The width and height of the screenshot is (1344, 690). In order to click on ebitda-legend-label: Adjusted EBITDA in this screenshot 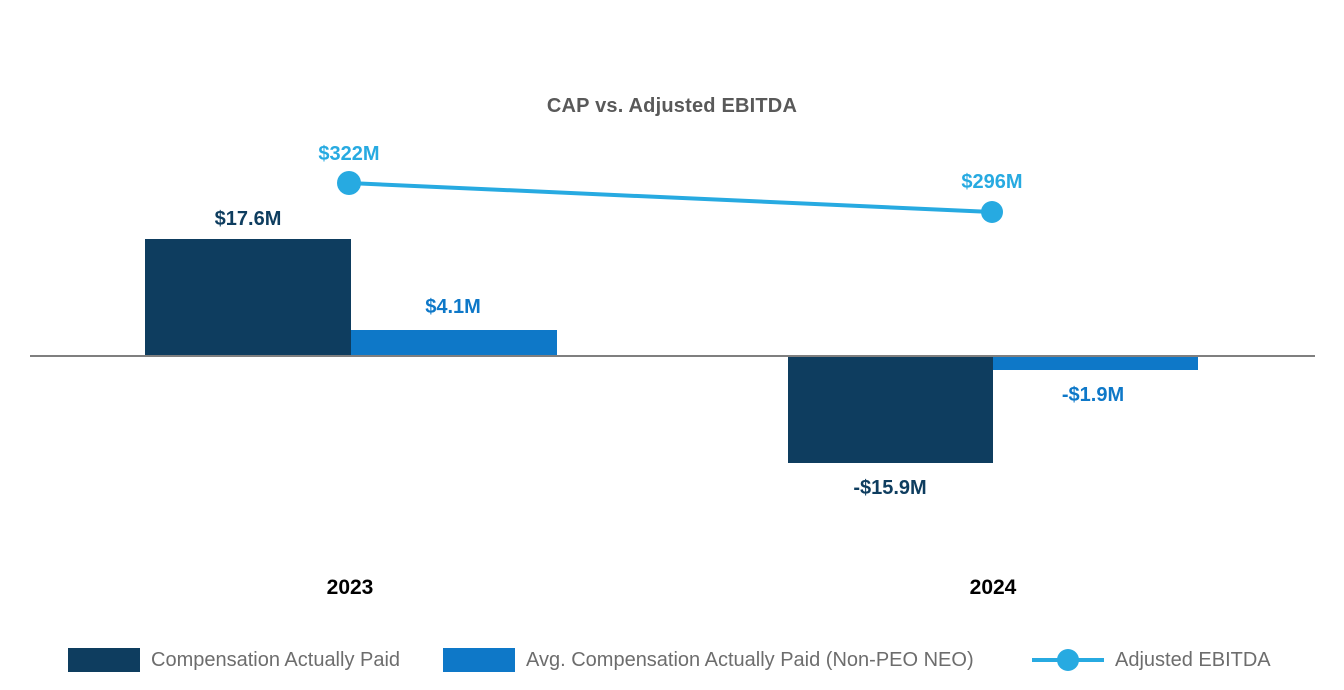, I will do `click(1193, 659)`.